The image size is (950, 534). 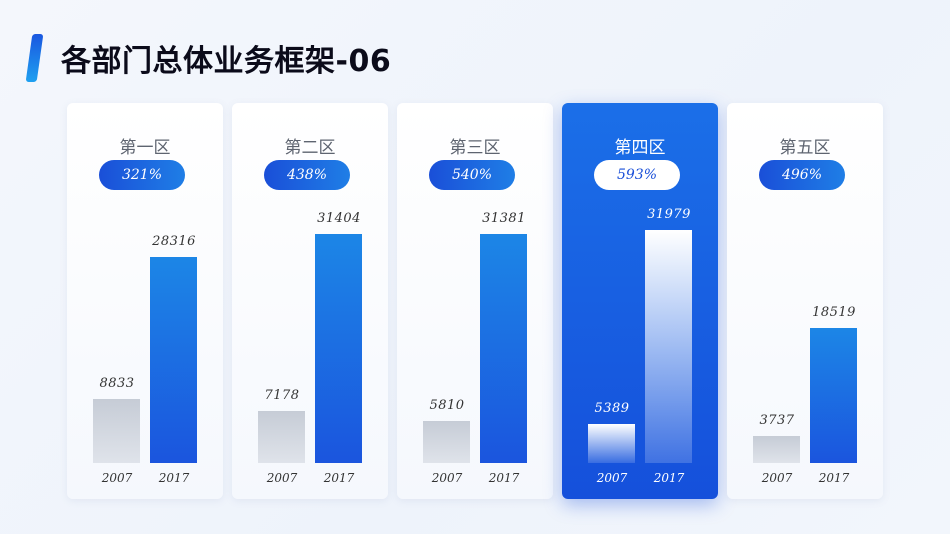 What do you see at coordinates (802, 175) in the screenshot?
I see `growth-badge: 496%` at bounding box center [802, 175].